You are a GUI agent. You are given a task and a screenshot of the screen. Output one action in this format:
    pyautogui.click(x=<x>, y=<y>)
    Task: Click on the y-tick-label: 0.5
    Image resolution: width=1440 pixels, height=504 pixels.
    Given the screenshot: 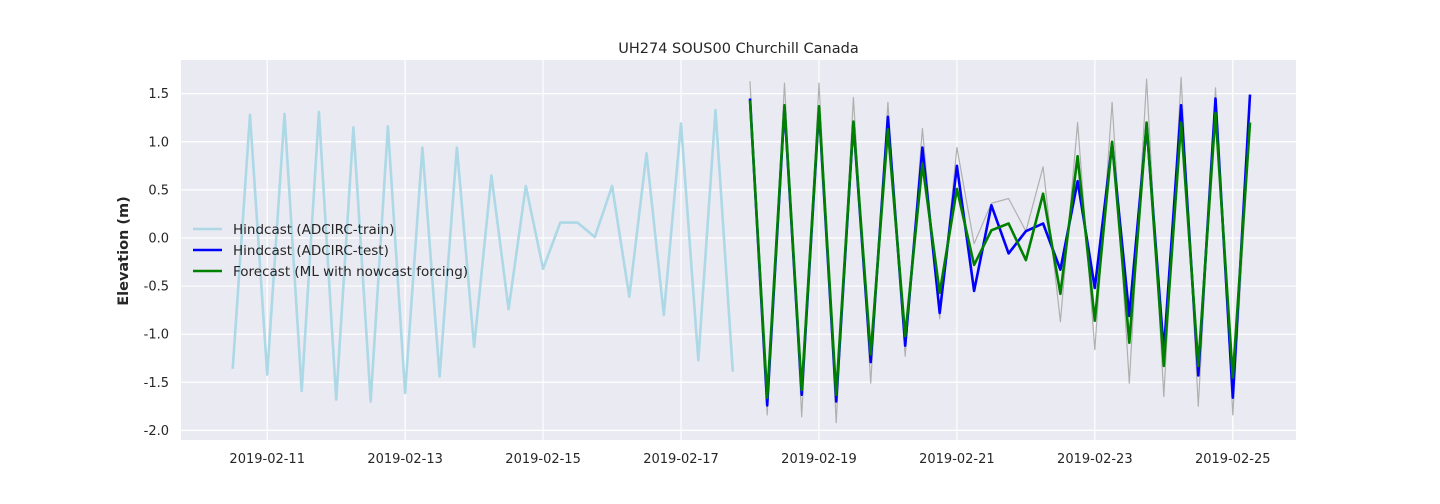 What is the action you would take?
    pyautogui.click(x=158, y=190)
    